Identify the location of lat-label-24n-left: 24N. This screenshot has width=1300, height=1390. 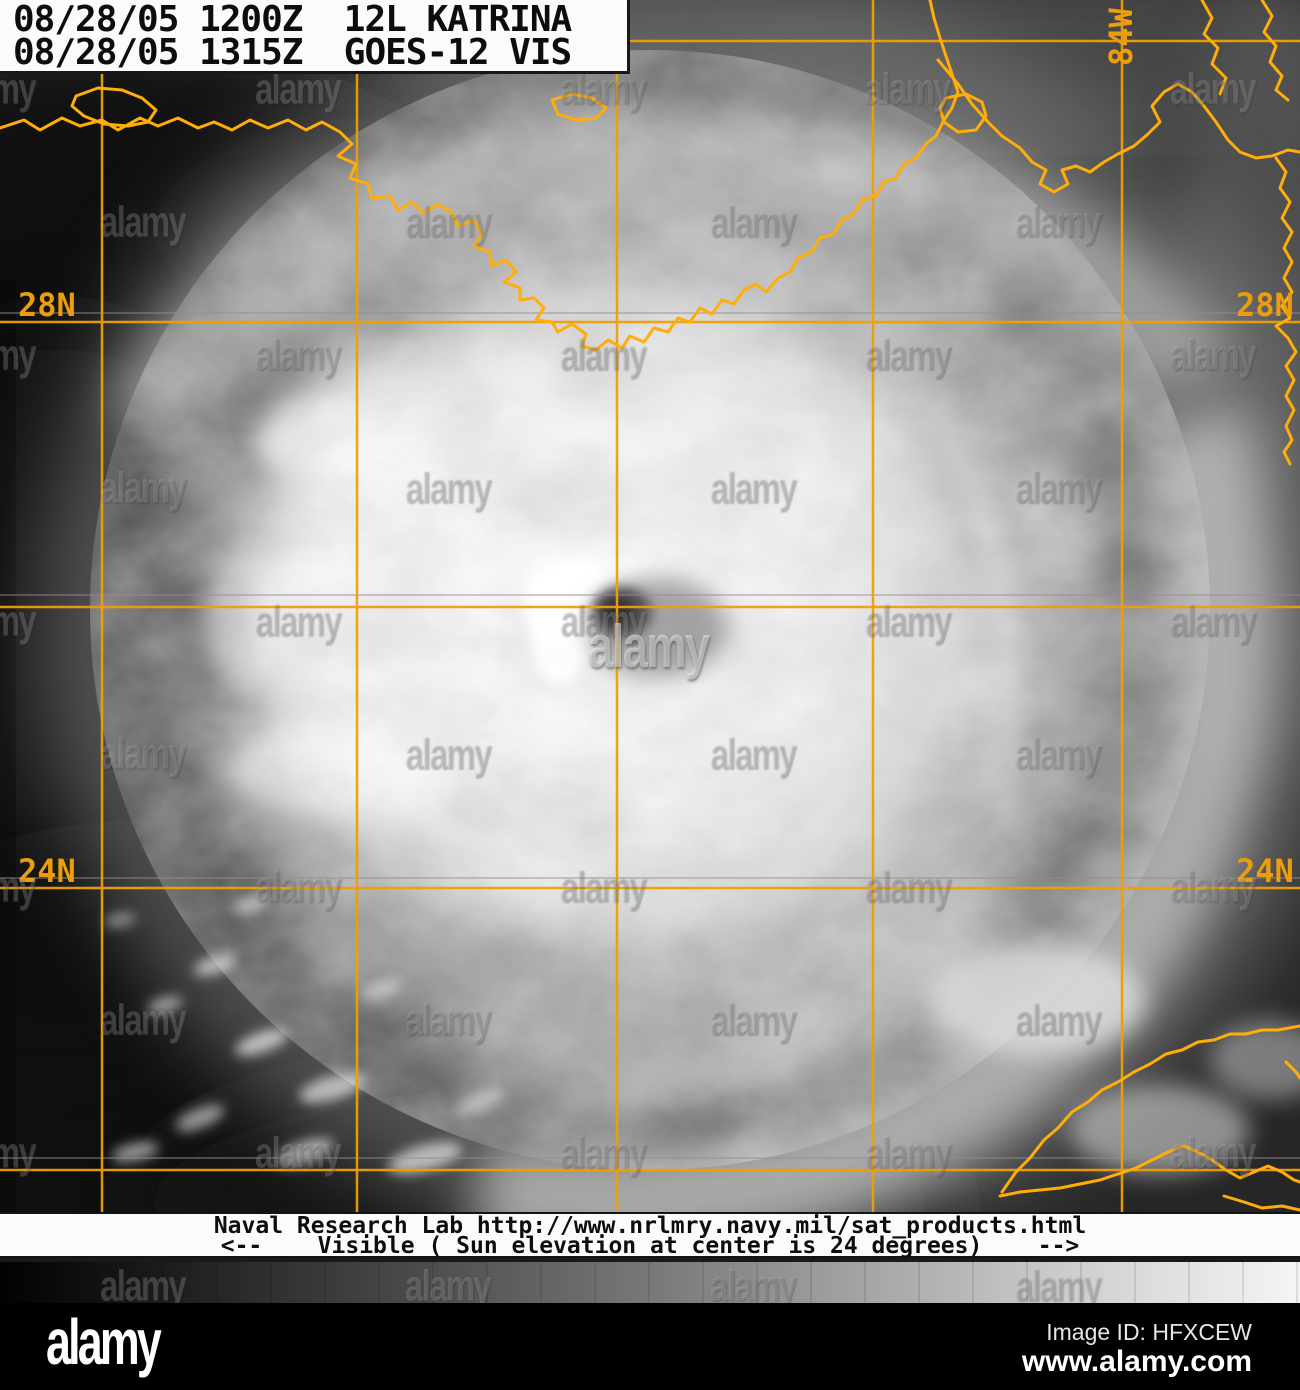
(47, 871).